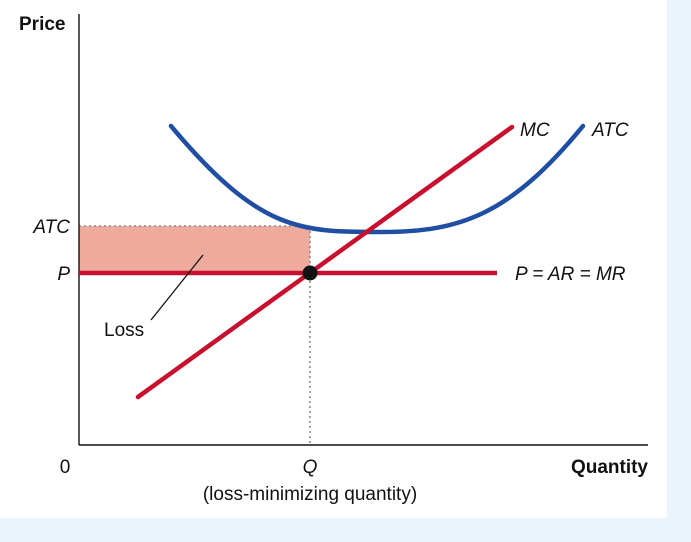 The image size is (691, 542). What do you see at coordinates (535, 130) in the screenshot?
I see `mc-label: MC` at bounding box center [535, 130].